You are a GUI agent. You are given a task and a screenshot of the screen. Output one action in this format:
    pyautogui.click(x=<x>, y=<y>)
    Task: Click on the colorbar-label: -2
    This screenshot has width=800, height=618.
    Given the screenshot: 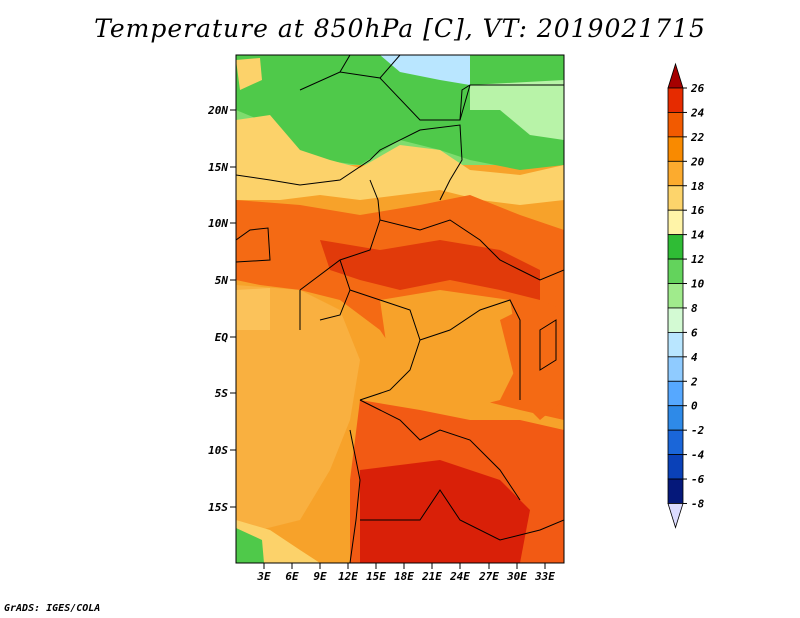 What is the action you would take?
    pyautogui.click(x=698, y=430)
    